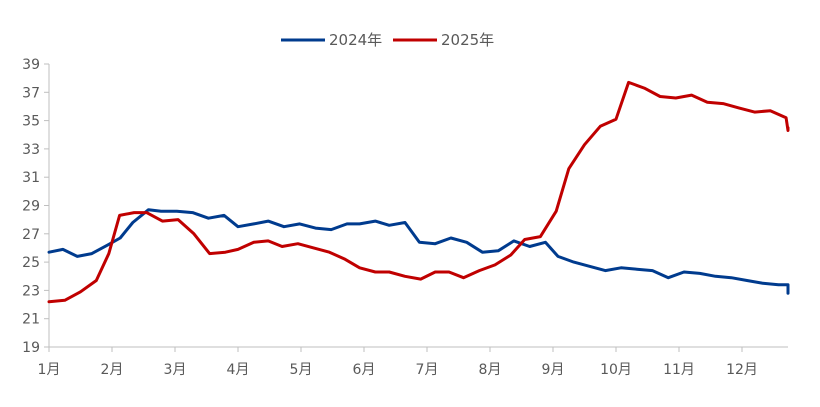 Image resolution: width=820 pixels, height=407 pixels. What do you see at coordinates (427, 370) in the screenshot?
I see `x-tick-label: 7月` at bounding box center [427, 370].